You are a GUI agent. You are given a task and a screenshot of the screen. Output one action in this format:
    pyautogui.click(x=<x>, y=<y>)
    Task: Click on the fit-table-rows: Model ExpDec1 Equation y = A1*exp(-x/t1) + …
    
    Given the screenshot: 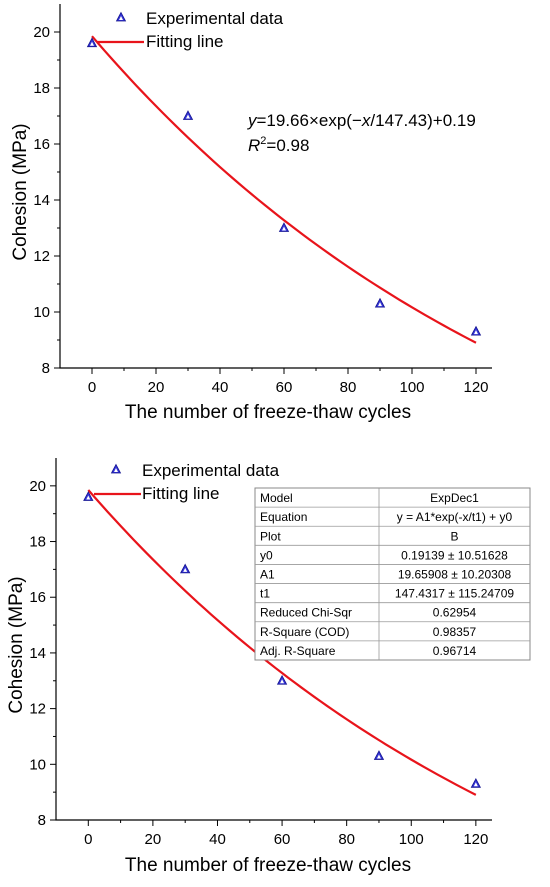 What is the action you would take?
    pyautogui.click(x=392, y=574)
    